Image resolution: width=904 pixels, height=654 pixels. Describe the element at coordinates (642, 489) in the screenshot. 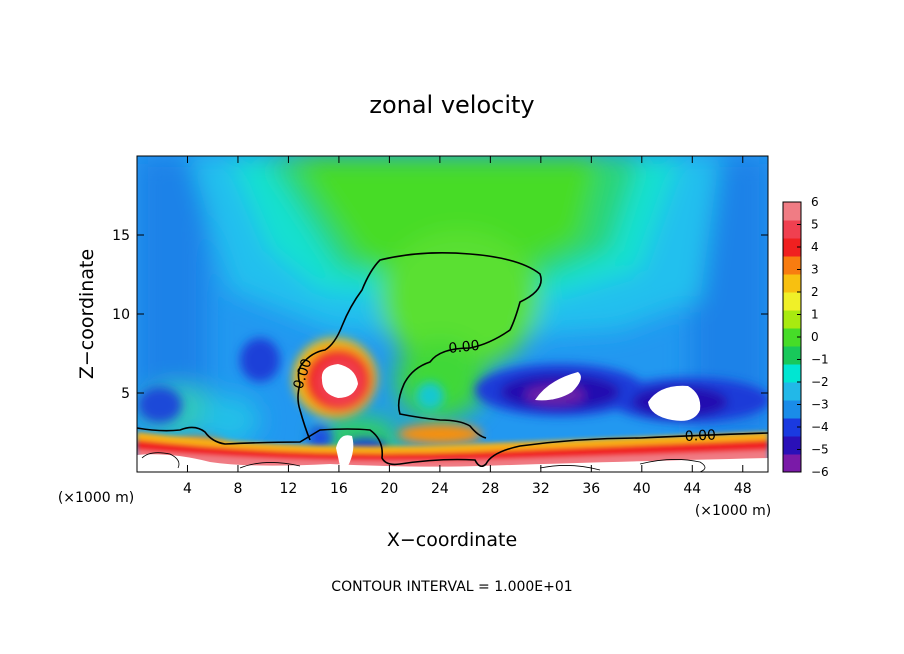

I see `x-tick-label: 40` at that location.